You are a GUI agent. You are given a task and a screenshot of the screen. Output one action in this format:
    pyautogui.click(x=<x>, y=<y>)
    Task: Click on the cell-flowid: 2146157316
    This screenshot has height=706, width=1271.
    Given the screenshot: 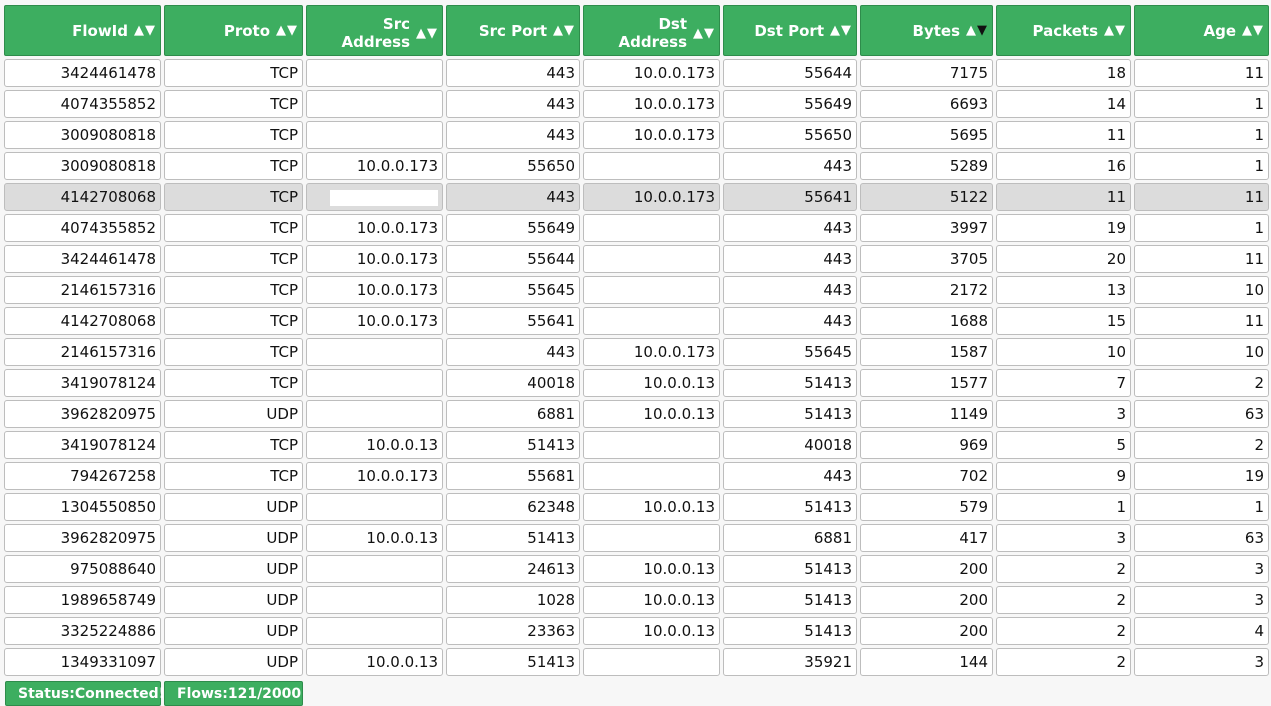 What is the action you would take?
    pyautogui.click(x=82, y=290)
    